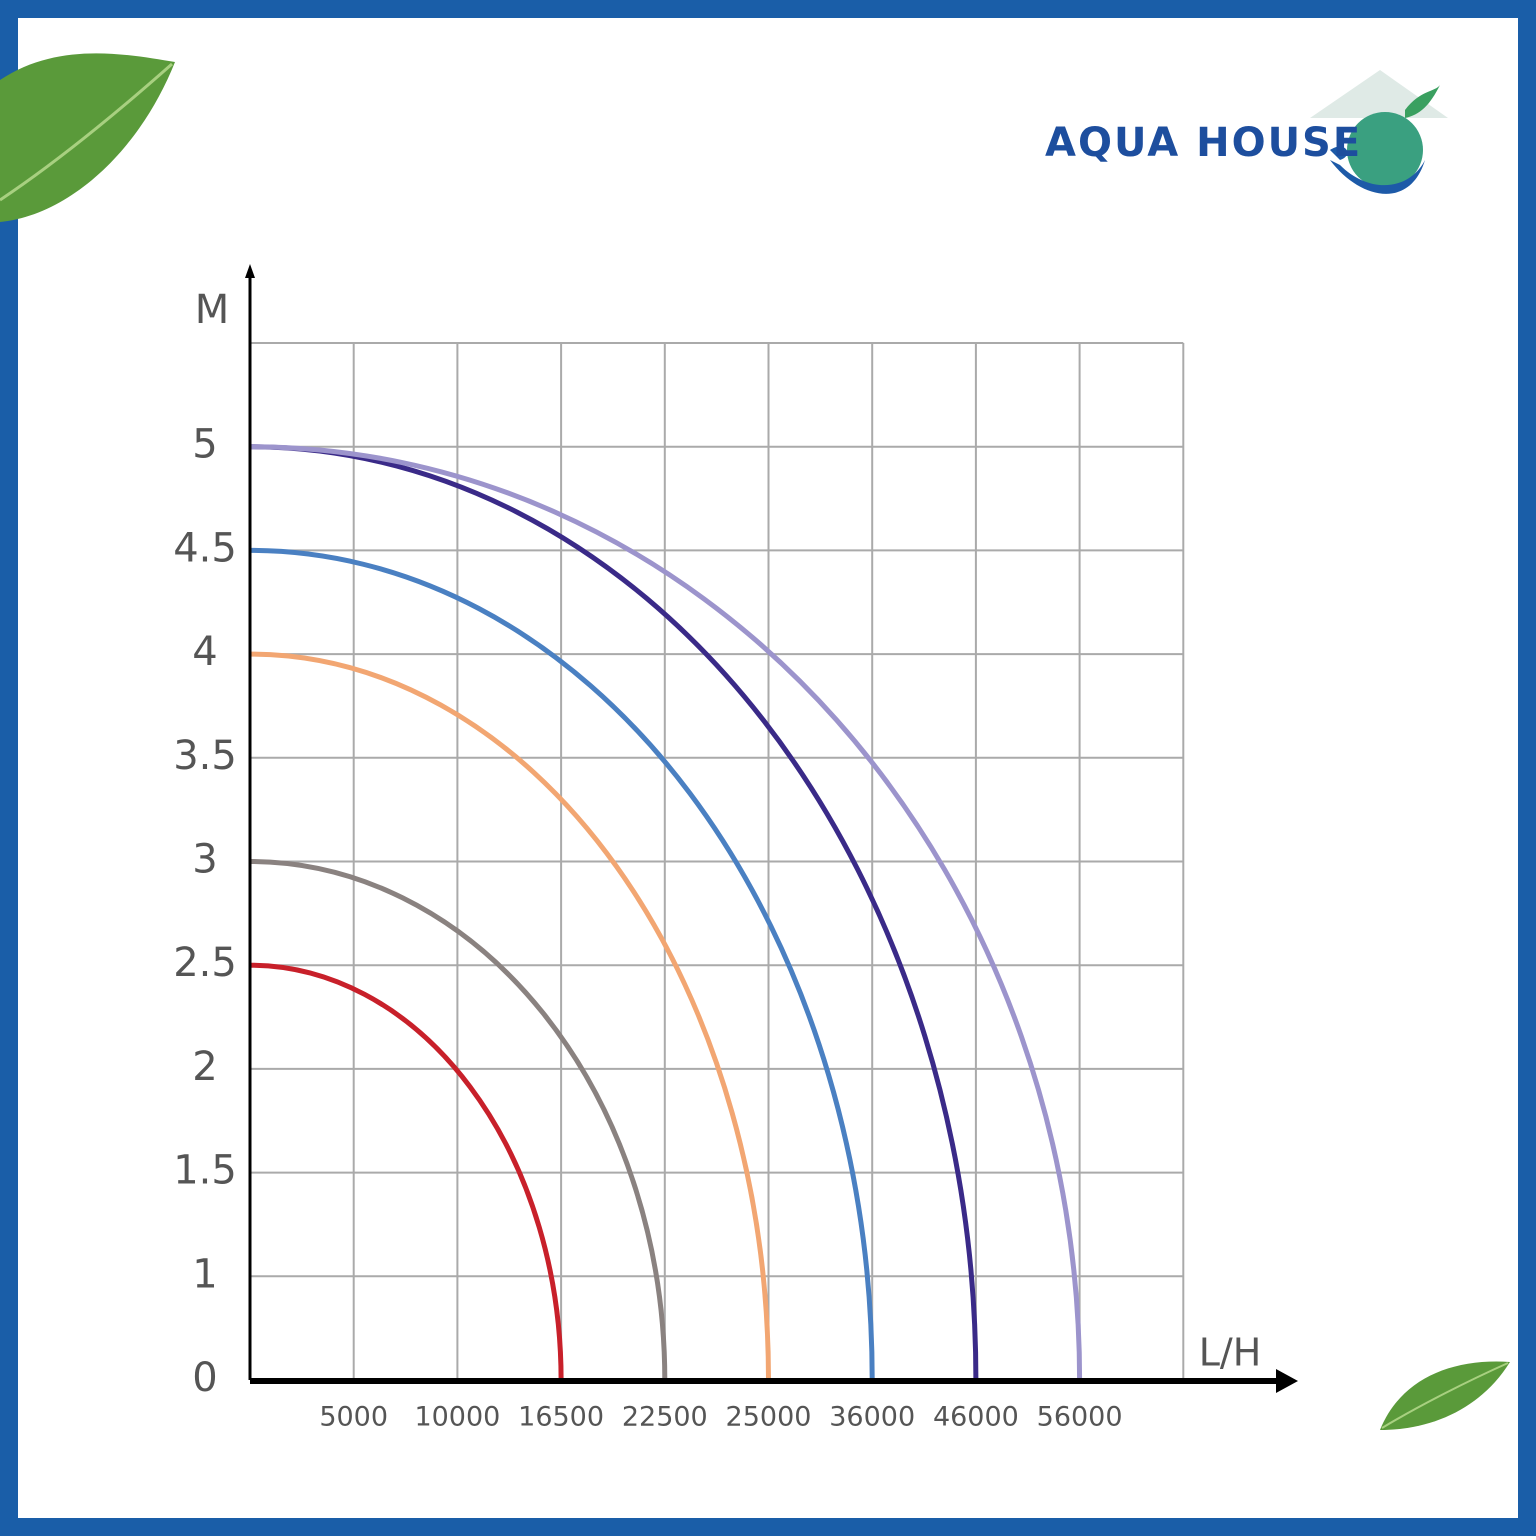 The image size is (1536, 1540). Describe the element at coordinates (457, 1417) in the screenshot. I see `x-tick-label: 10000` at that location.